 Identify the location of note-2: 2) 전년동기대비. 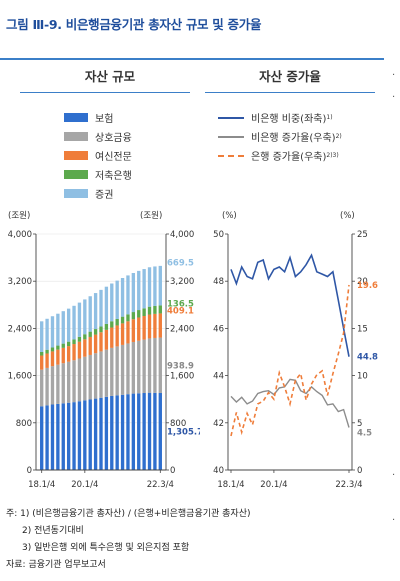
(53, 531).